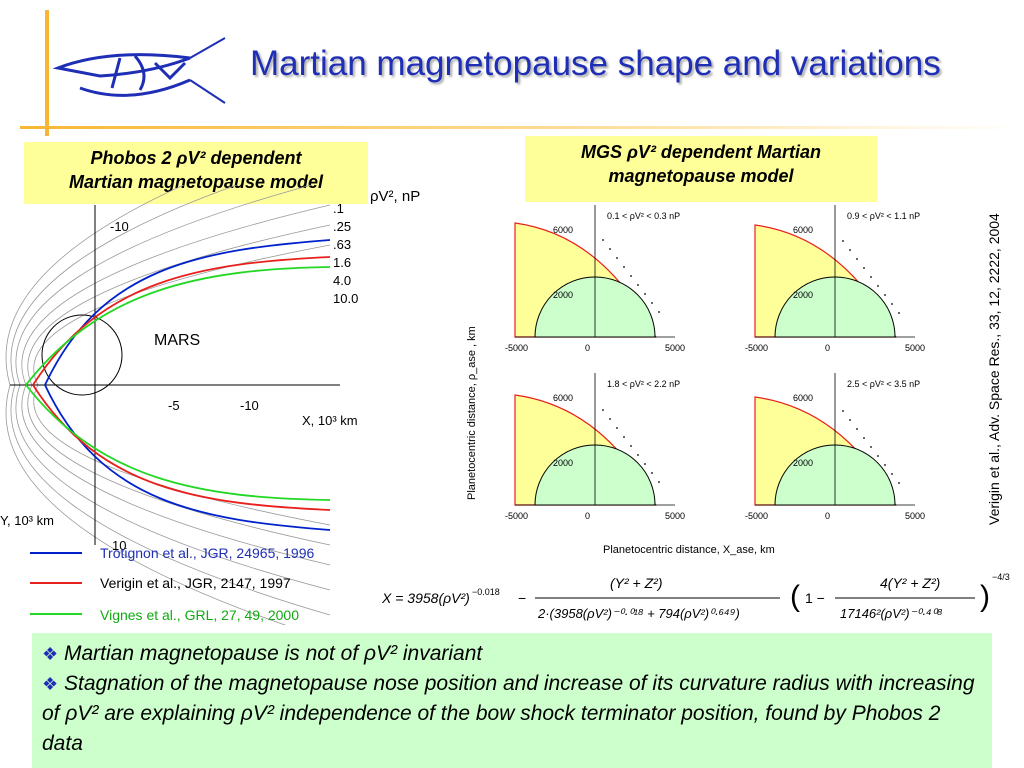 The image size is (1024, 768). I want to click on panel-range-label: 0.9 < ρV² < 1.1 nP, so click(883, 216).